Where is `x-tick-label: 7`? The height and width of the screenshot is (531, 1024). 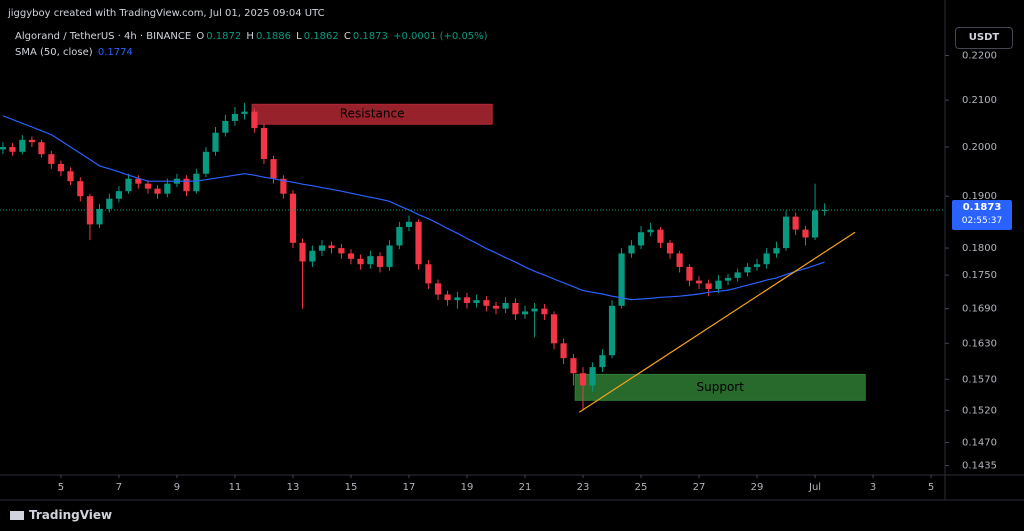 x-tick-label: 7 is located at coordinates (119, 487).